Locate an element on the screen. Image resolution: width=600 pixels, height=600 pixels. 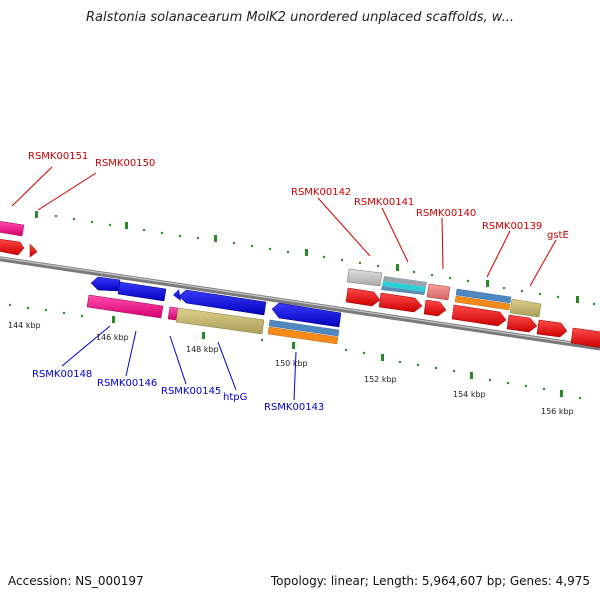
gene-label-htpG: htpG is located at coordinates (235, 397).